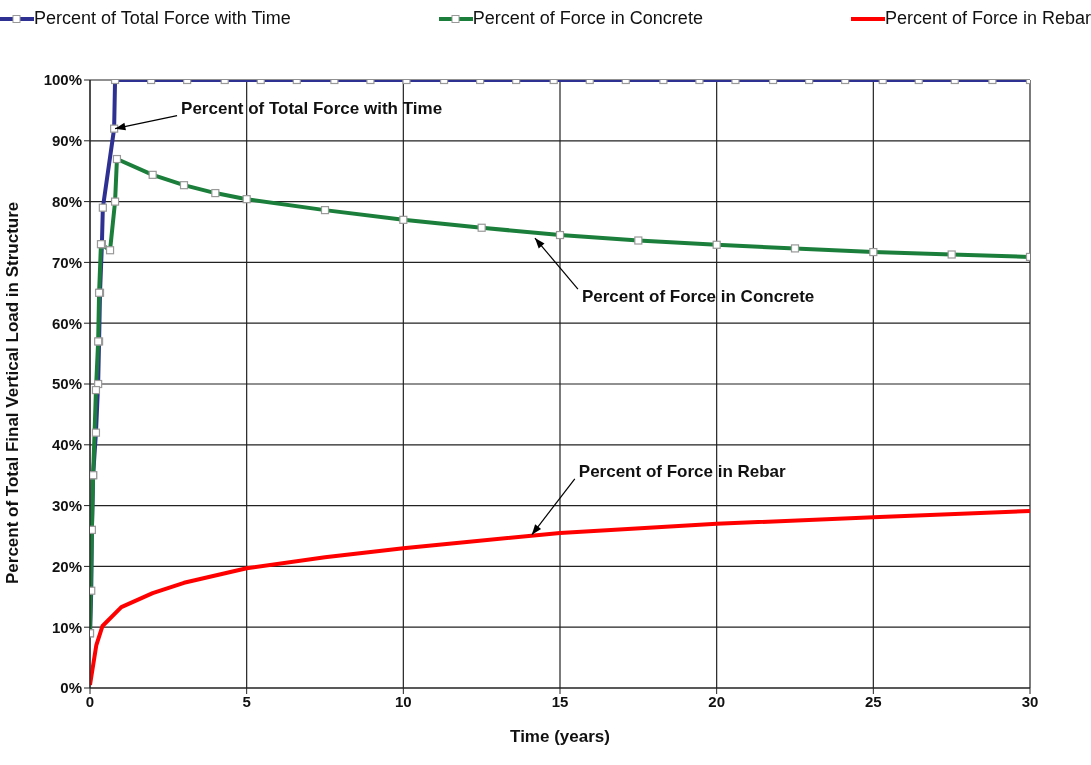 This screenshot has width=1091, height=765. I want to click on y-tick-label: 100%, so click(62, 80).